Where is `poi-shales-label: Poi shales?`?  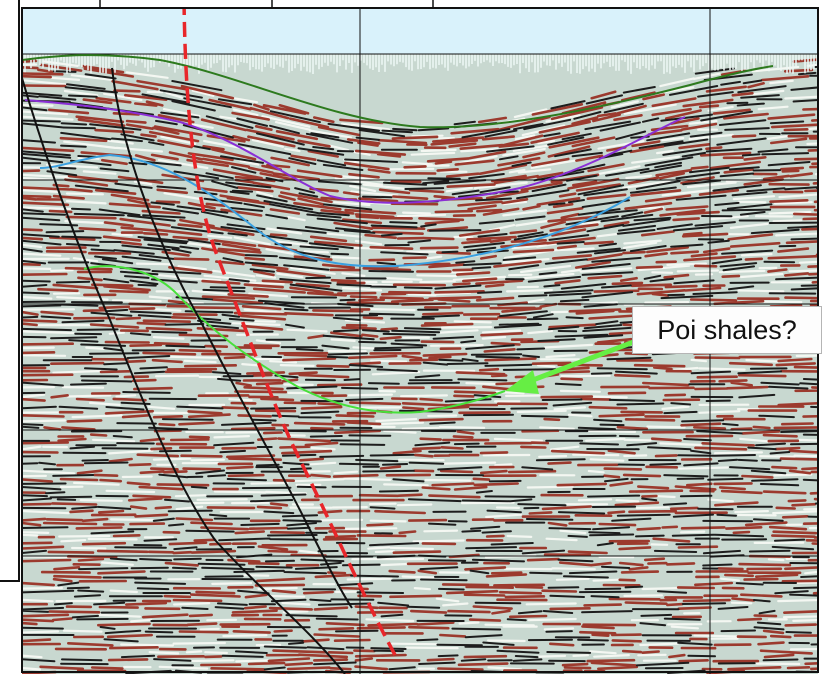
poi-shales-label: Poi shales? is located at coordinates (727, 330).